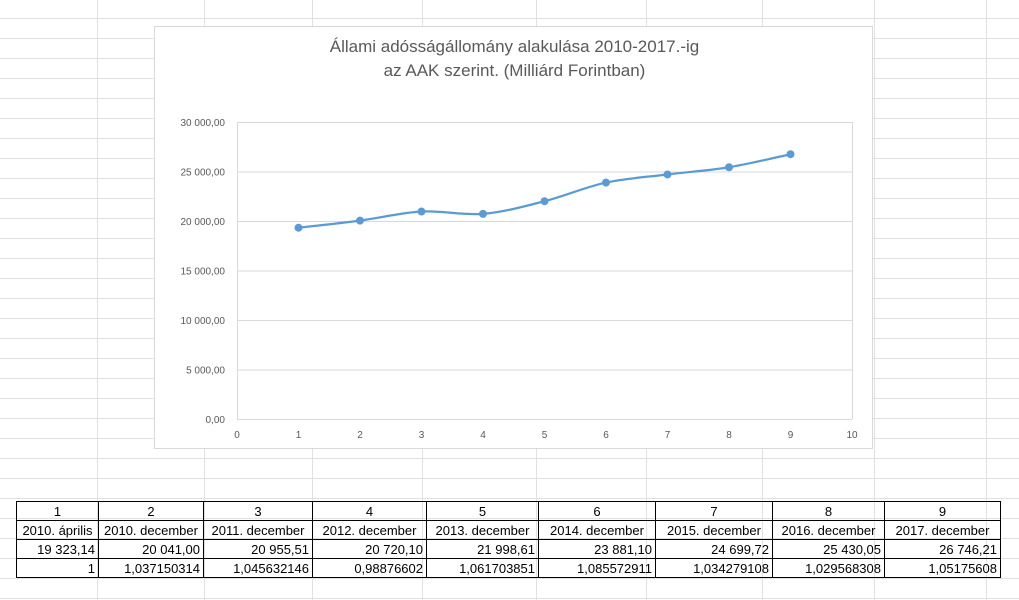  I want to click on x-tick-label: 7, so click(668, 435).